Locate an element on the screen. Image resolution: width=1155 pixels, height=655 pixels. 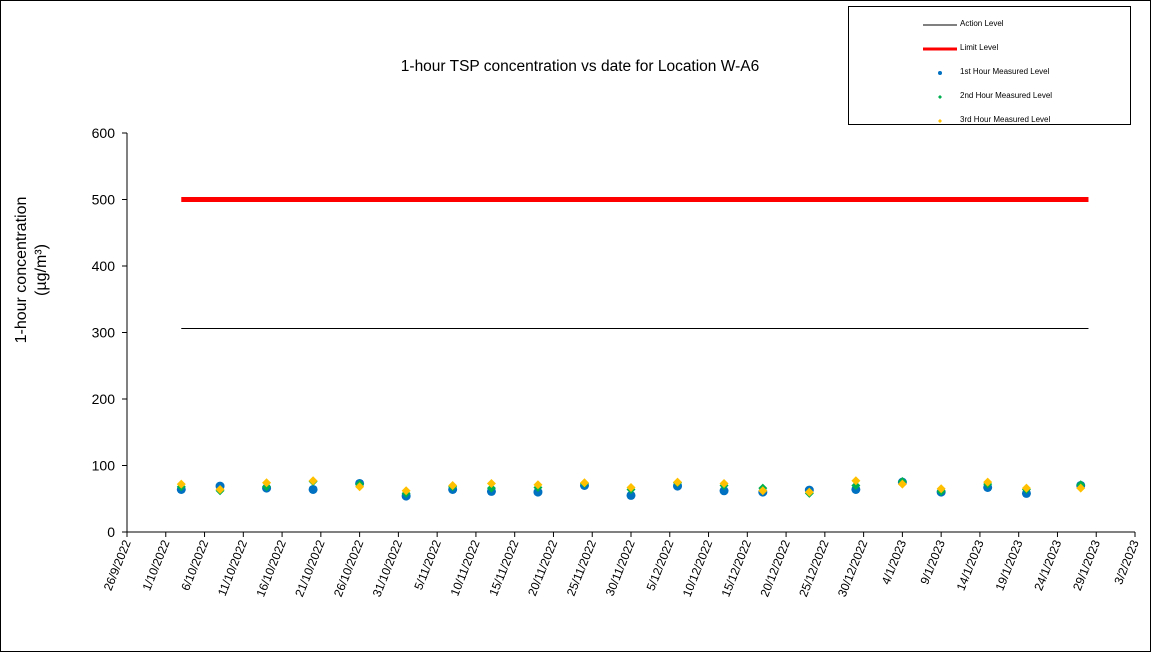
x-tick-label: 1/10/2022 is located at coordinates (156, 565).